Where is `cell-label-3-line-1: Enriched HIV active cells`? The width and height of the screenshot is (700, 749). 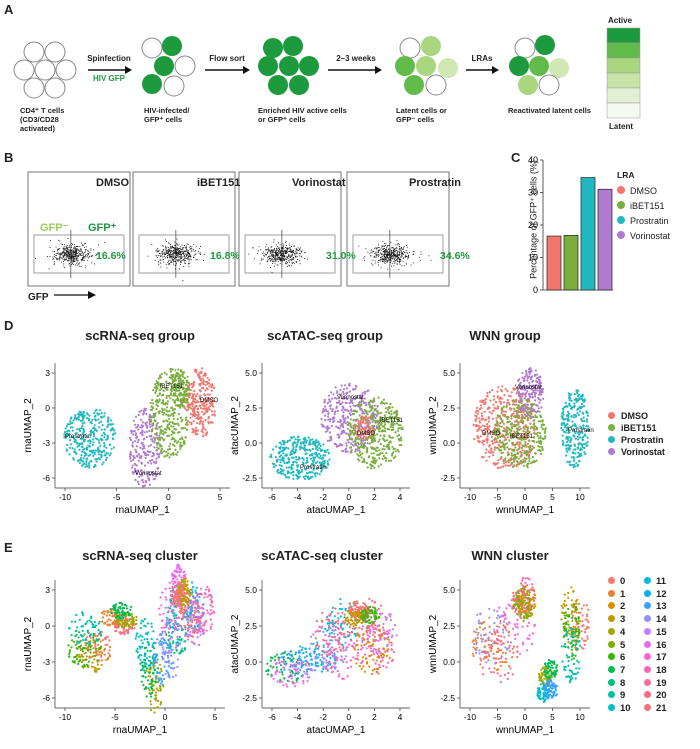 cell-label-3-line-1: Enriched HIV active cells is located at coordinates (302, 110).